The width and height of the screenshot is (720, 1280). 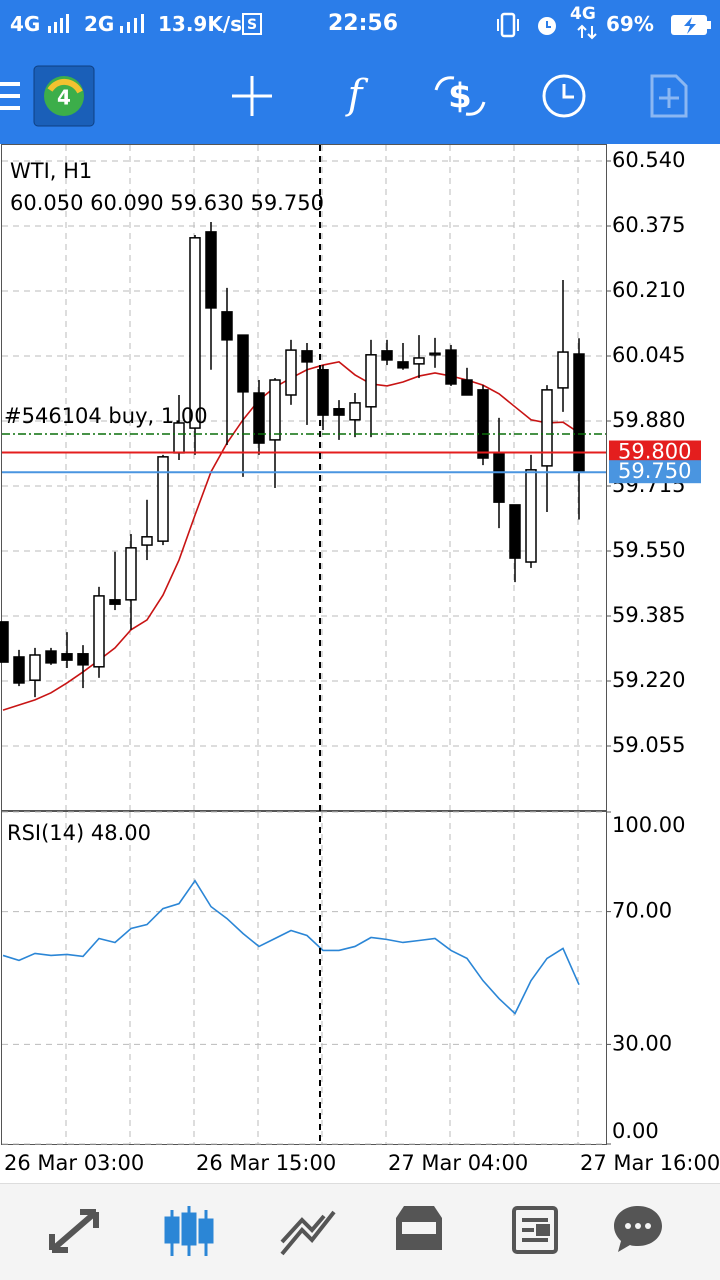 What do you see at coordinates (106, 416) in the screenshot?
I see `order-label: #546104 buy, 1.00` at bounding box center [106, 416].